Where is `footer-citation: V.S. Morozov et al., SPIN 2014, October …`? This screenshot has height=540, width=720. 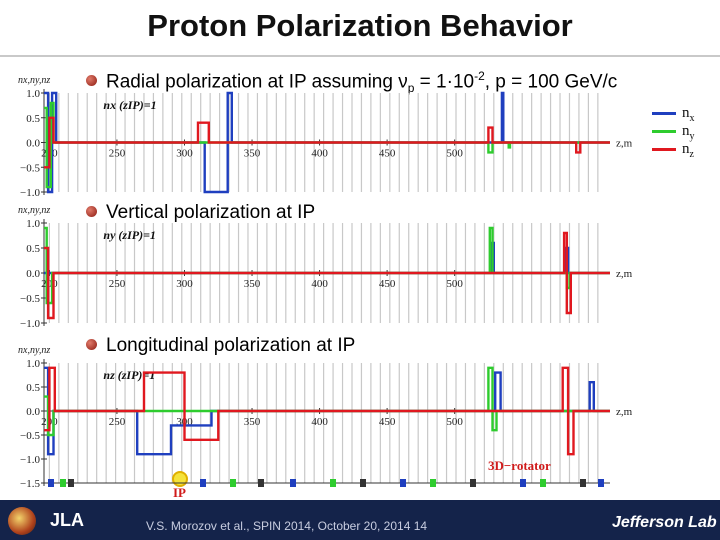
footer-citation: V.S. Morozov et al., SPIN 2014, October … is located at coordinates (287, 526).